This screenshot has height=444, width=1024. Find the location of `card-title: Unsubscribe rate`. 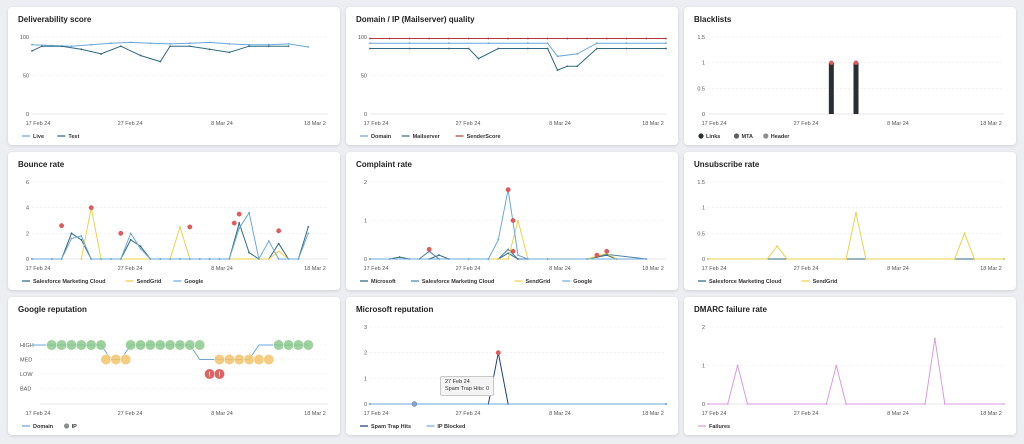

card-title: Unsubscribe rate is located at coordinates (727, 164).